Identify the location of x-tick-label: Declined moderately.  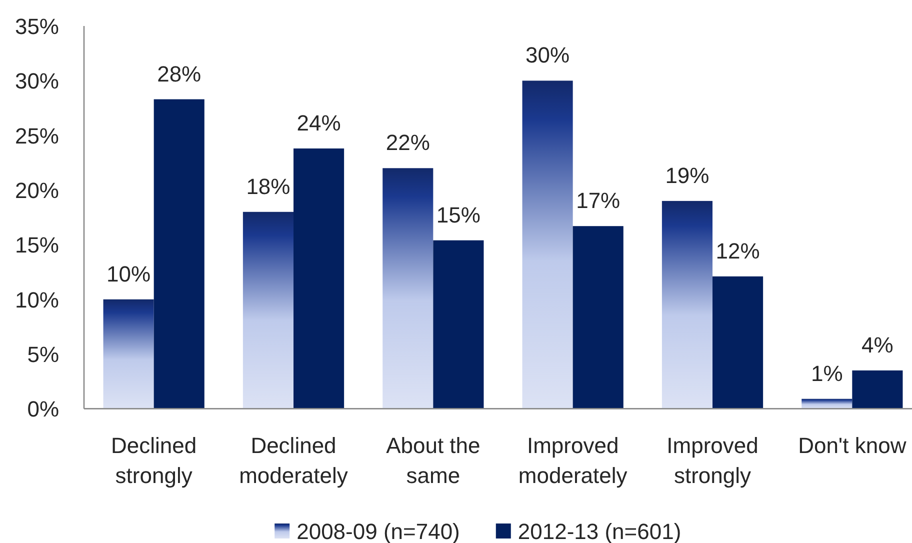
(293, 460).